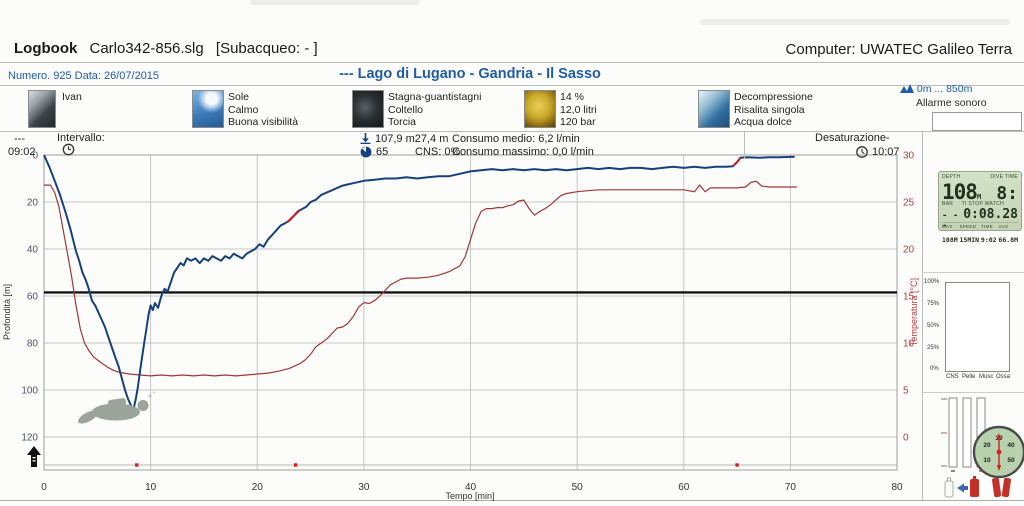  What do you see at coordinates (68, 149) in the screenshot?
I see `interval-clock-icon` at bounding box center [68, 149].